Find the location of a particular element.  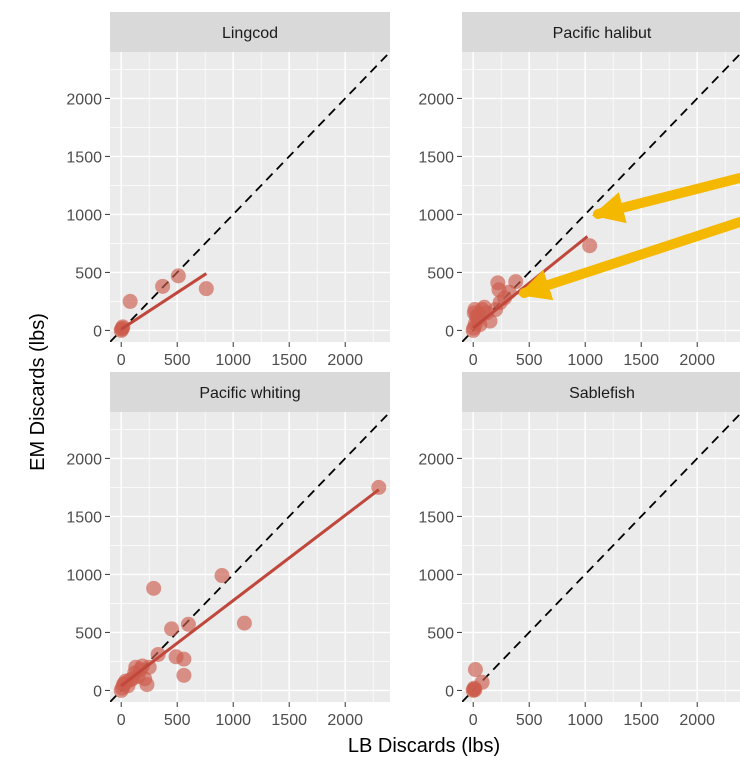

panel-strip-label: Sablefish is located at coordinates (602, 393).